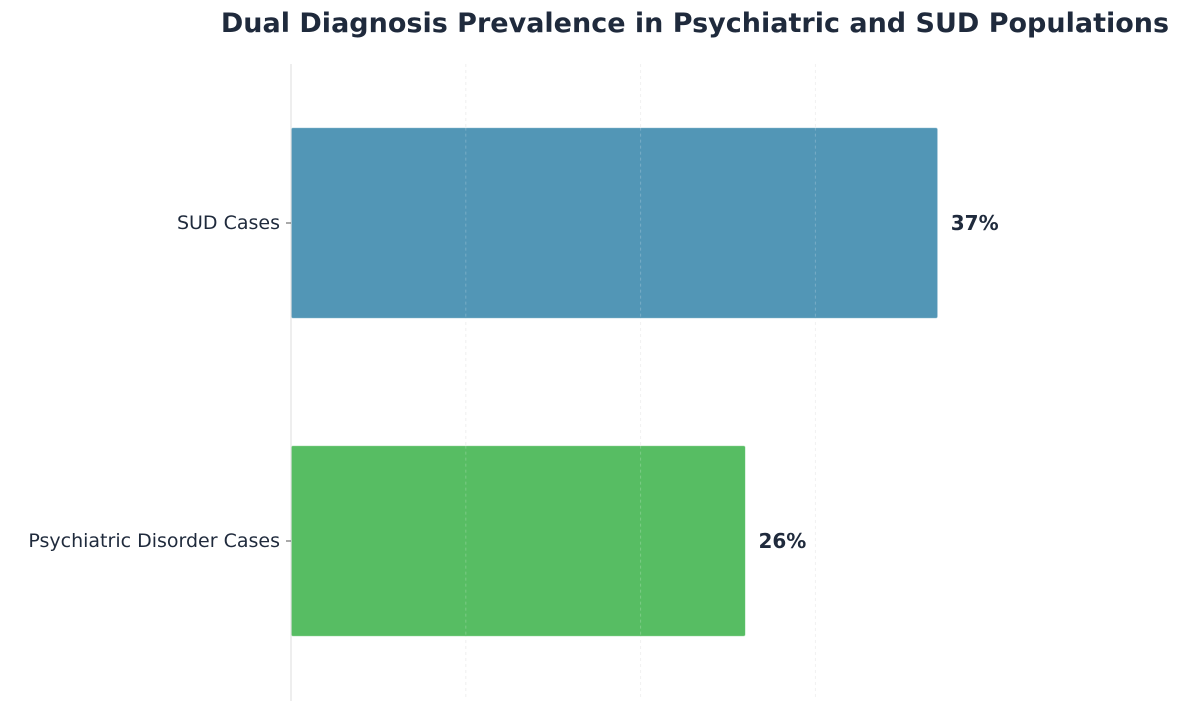 The image size is (1200, 712). I want to click on y-tick-label: Psychiatric Disorder Cases, so click(154, 541).